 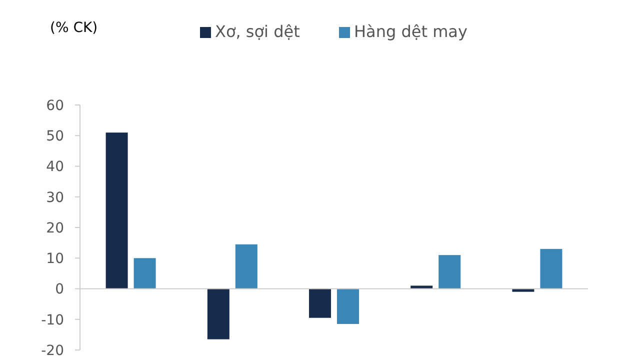 I want to click on y-tick-label: 0, so click(x=59, y=290).